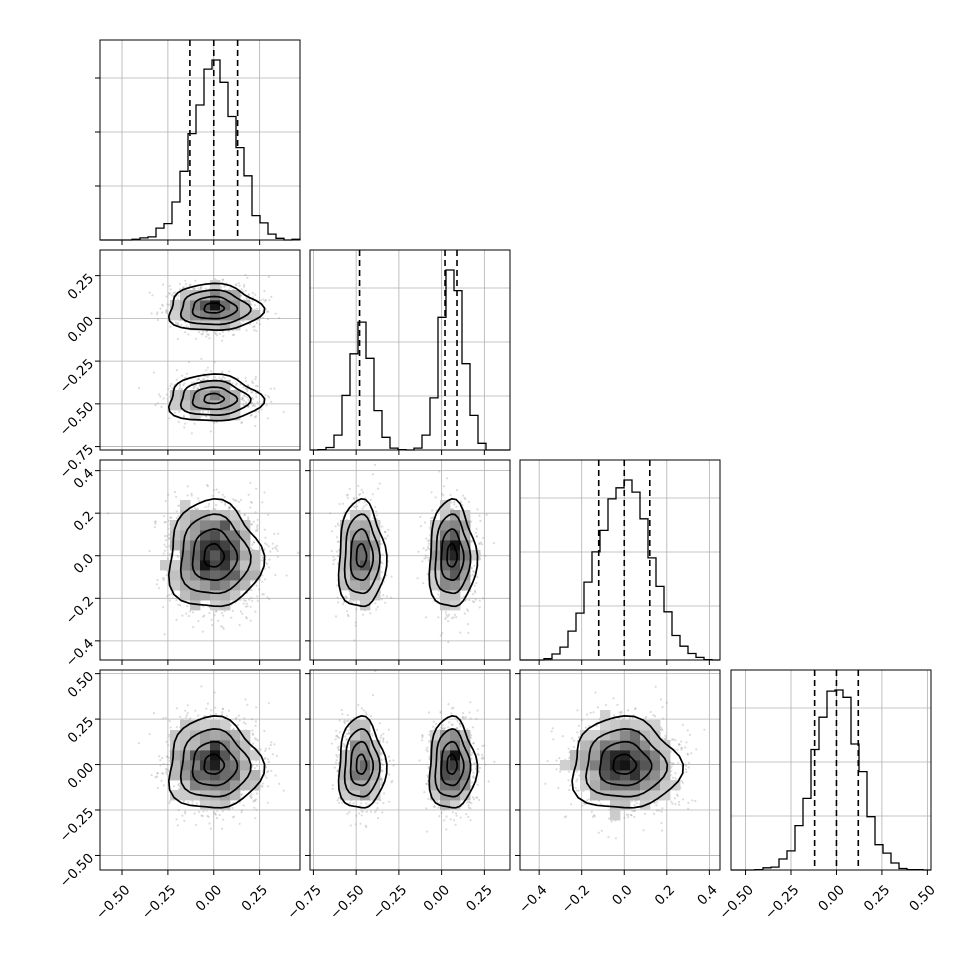 Image resolution: width=970 pixels, height=970 pixels. Describe the element at coordinates (81, 286) in the screenshot. I see `y-tick-label: 0.25` at that location.